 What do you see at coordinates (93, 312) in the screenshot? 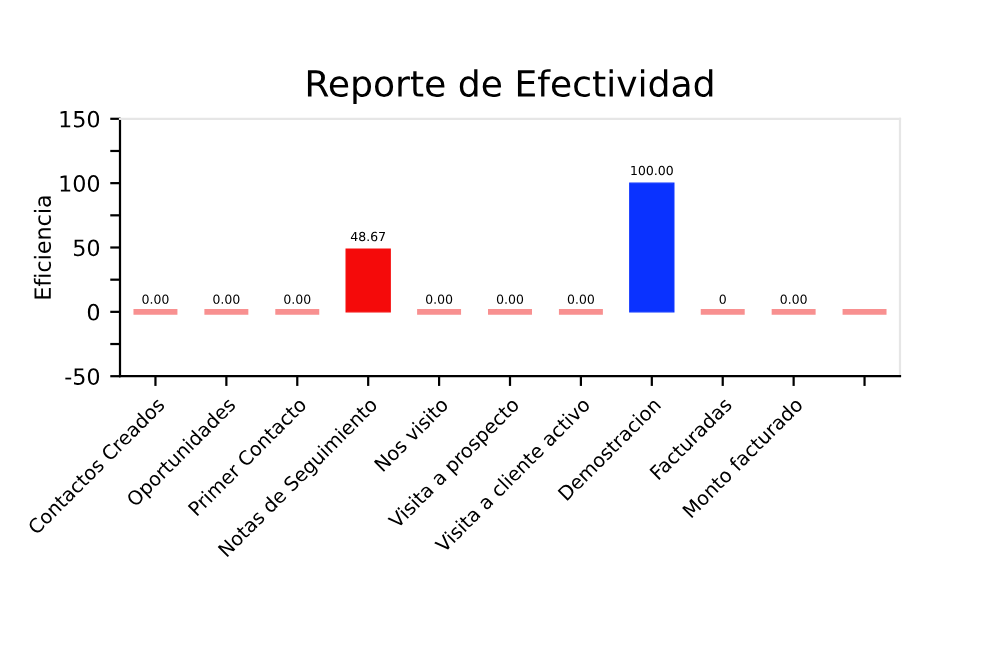
I see `y-tick-label: 0` at bounding box center [93, 312].